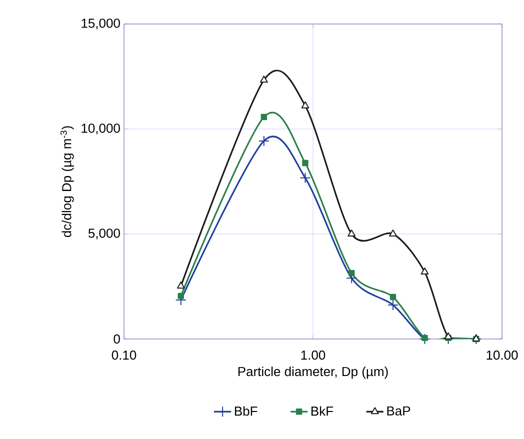 The width and height of the screenshot is (524, 439). What do you see at coordinates (398, 411) in the screenshot?
I see `legend-label: BaP` at bounding box center [398, 411].